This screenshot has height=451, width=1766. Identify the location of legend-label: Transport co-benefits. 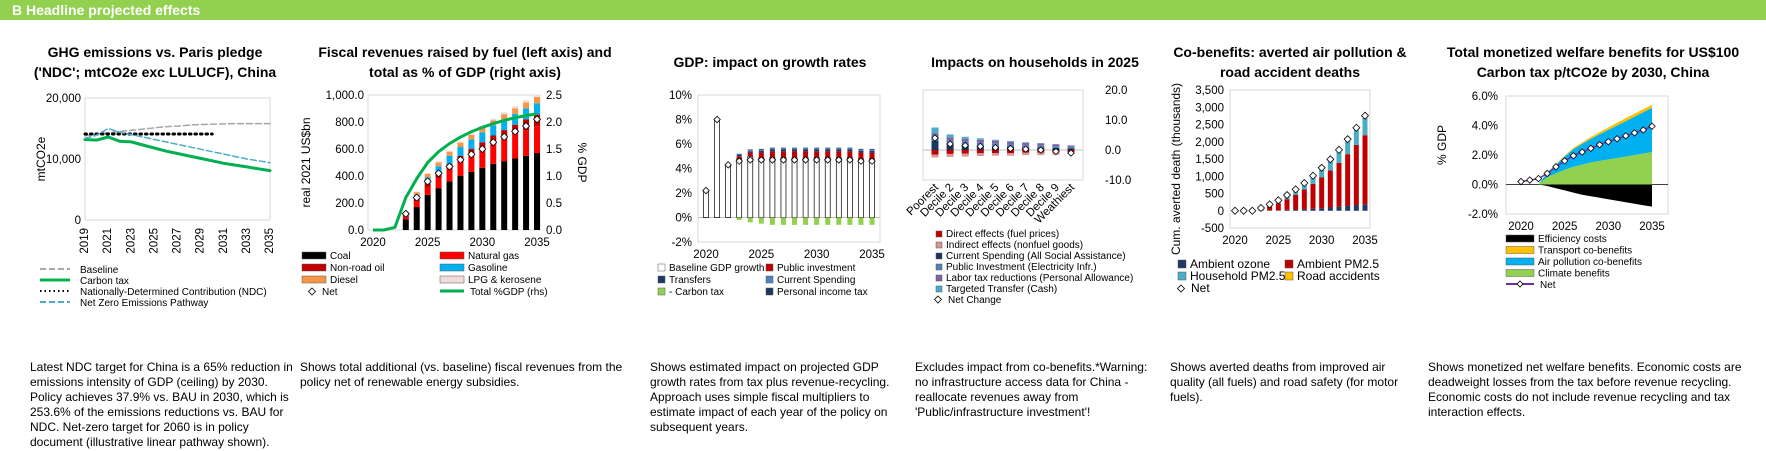
(1585, 251).